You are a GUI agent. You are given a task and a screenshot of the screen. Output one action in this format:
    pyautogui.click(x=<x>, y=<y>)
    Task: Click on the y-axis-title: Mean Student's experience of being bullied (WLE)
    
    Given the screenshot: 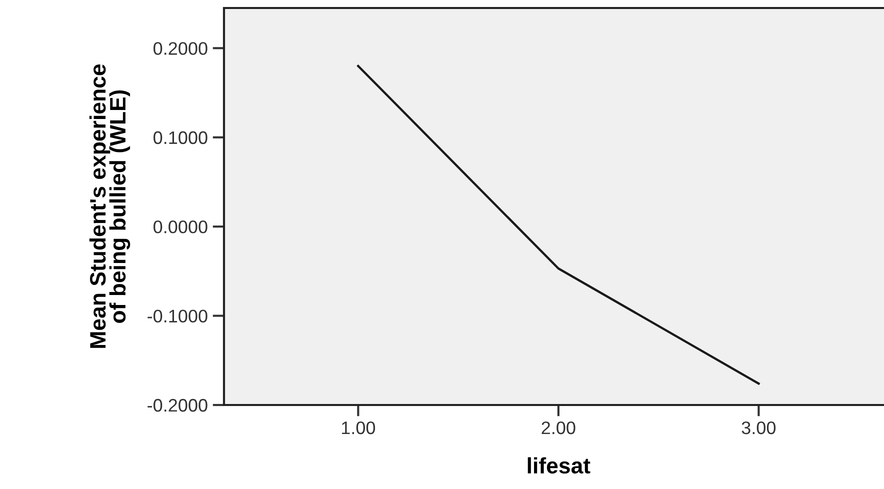 What is the action you would take?
    pyautogui.click(x=109, y=206)
    